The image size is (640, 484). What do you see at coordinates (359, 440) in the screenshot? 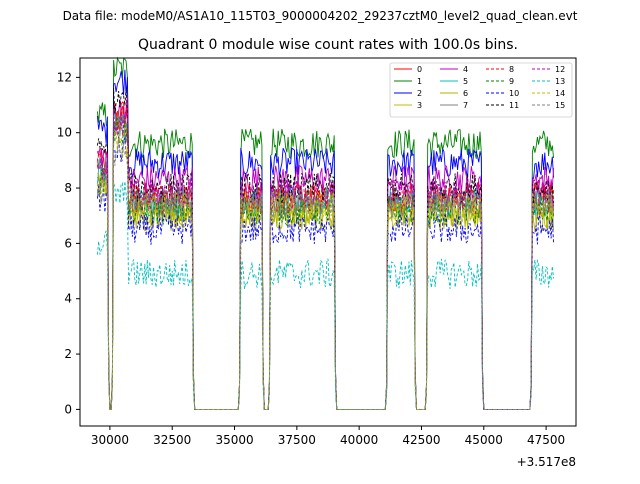
I see `x-tick-label: 40000` at bounding box center [359, 440].